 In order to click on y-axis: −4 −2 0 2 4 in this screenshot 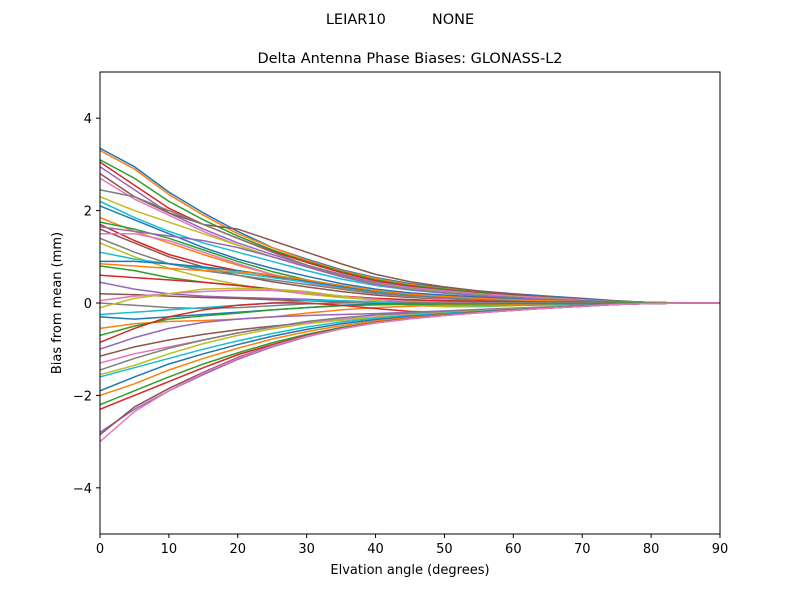, I will do `click(86, 304)`.